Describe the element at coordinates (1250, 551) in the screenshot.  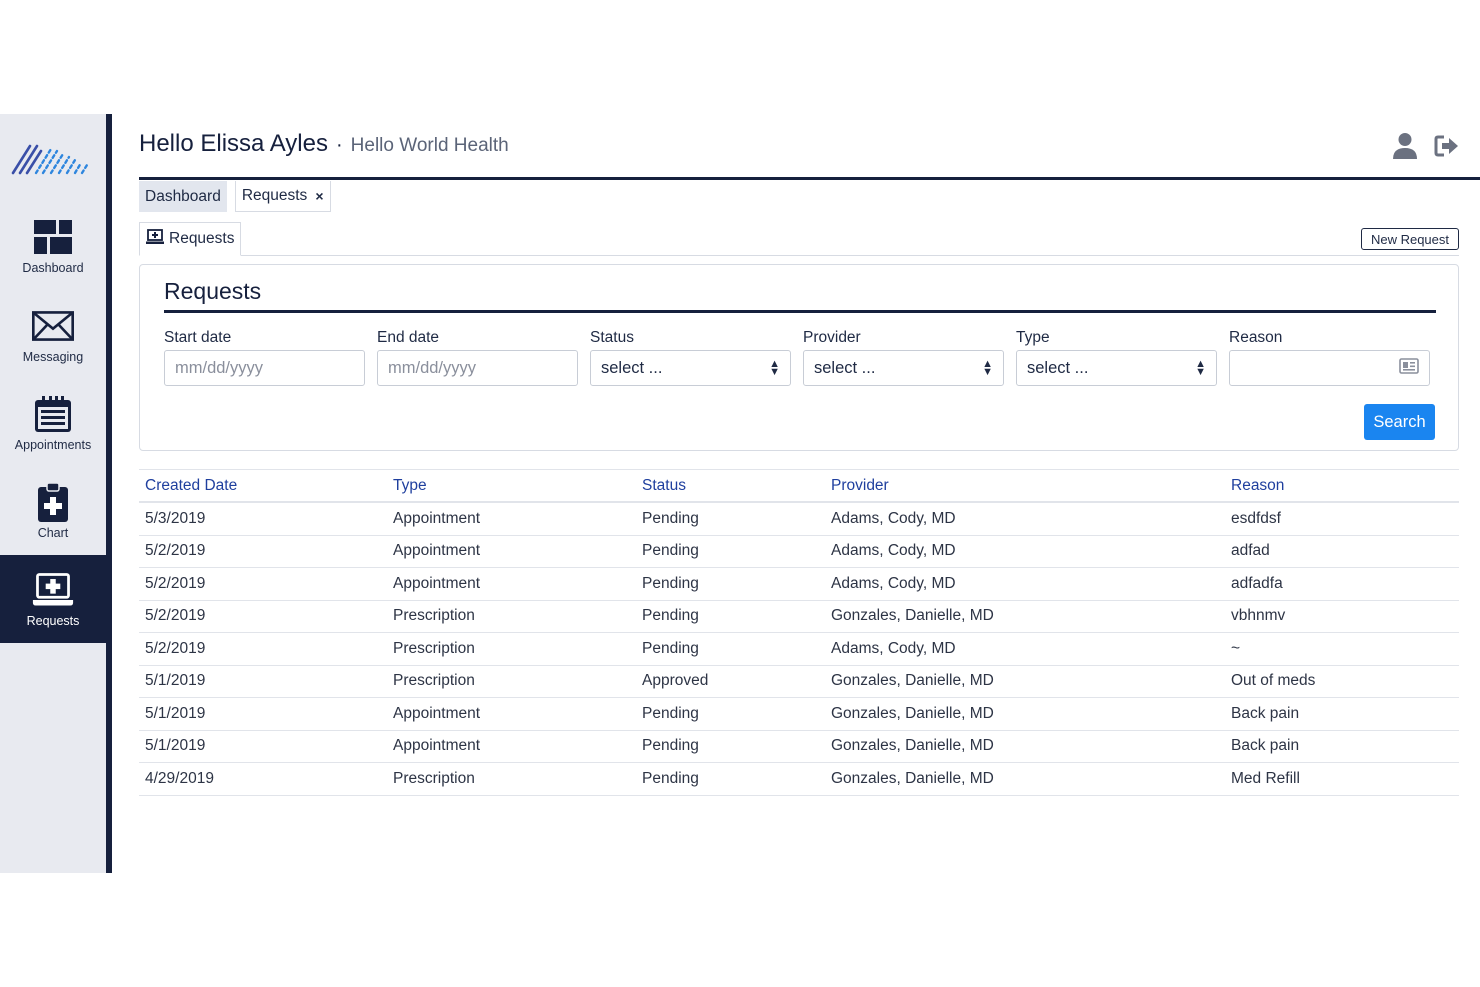
I see `cell-reason: adfad` at that location.